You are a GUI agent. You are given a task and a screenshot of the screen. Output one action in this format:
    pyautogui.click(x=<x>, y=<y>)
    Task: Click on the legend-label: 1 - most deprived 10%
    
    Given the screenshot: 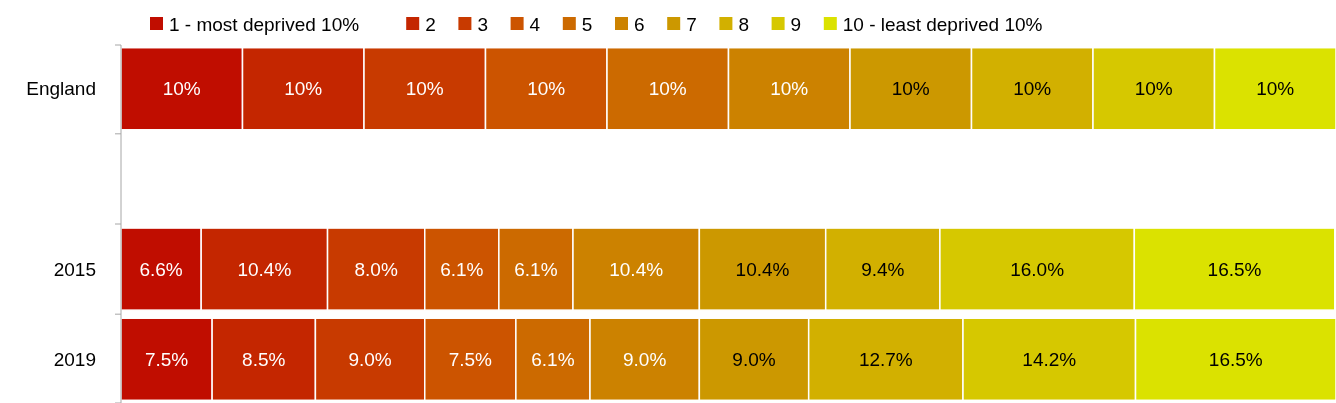 What is the action you would take?
    pyautogui.click(x=264, y=24)
    